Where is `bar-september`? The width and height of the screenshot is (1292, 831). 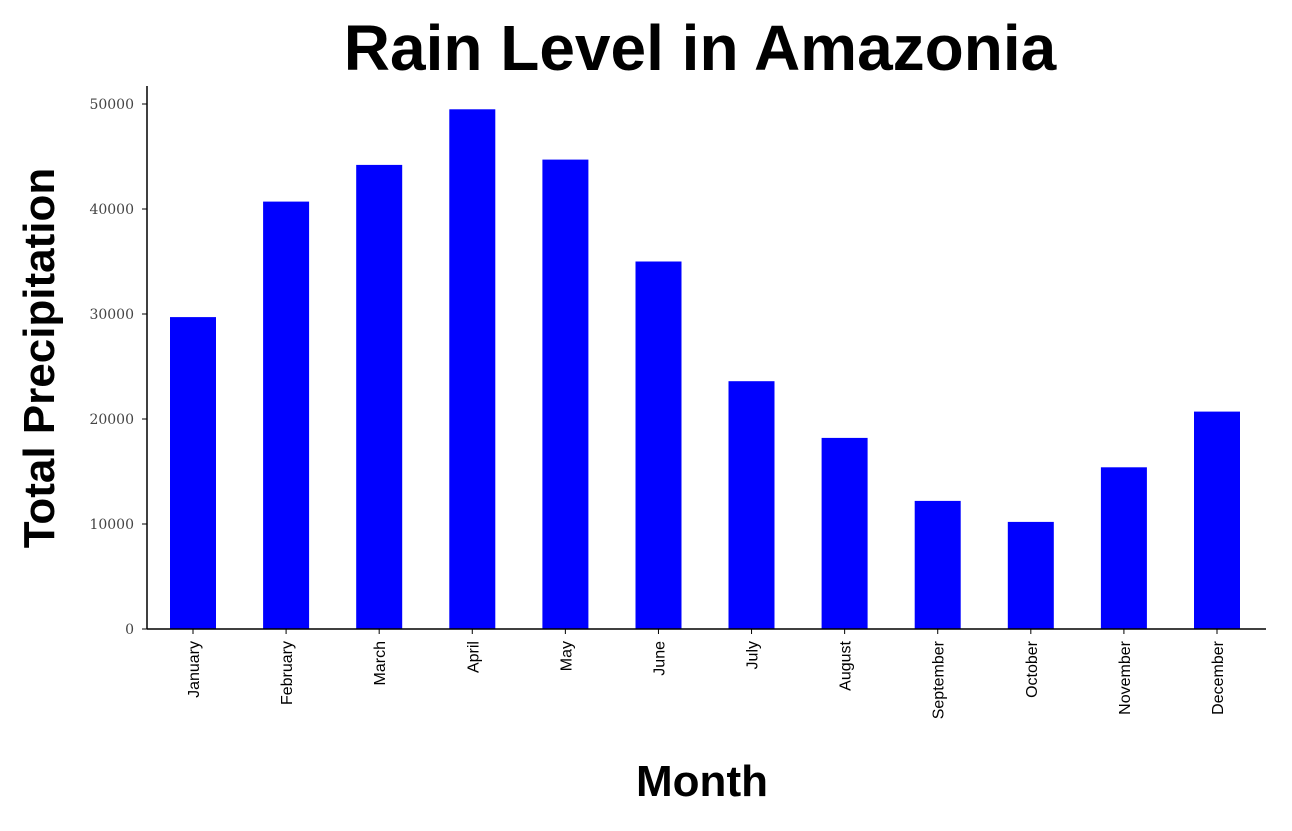 bar-september is located at coordinates (937, 564).